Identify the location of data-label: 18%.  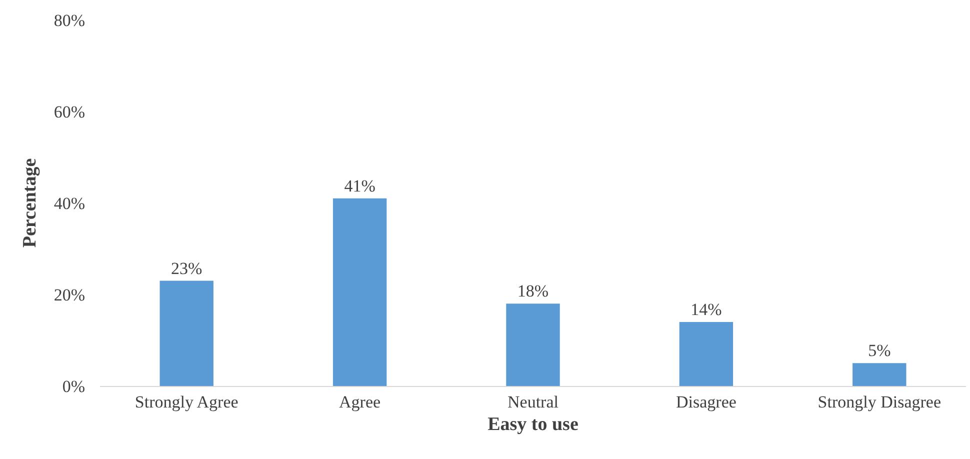
(533, 291).